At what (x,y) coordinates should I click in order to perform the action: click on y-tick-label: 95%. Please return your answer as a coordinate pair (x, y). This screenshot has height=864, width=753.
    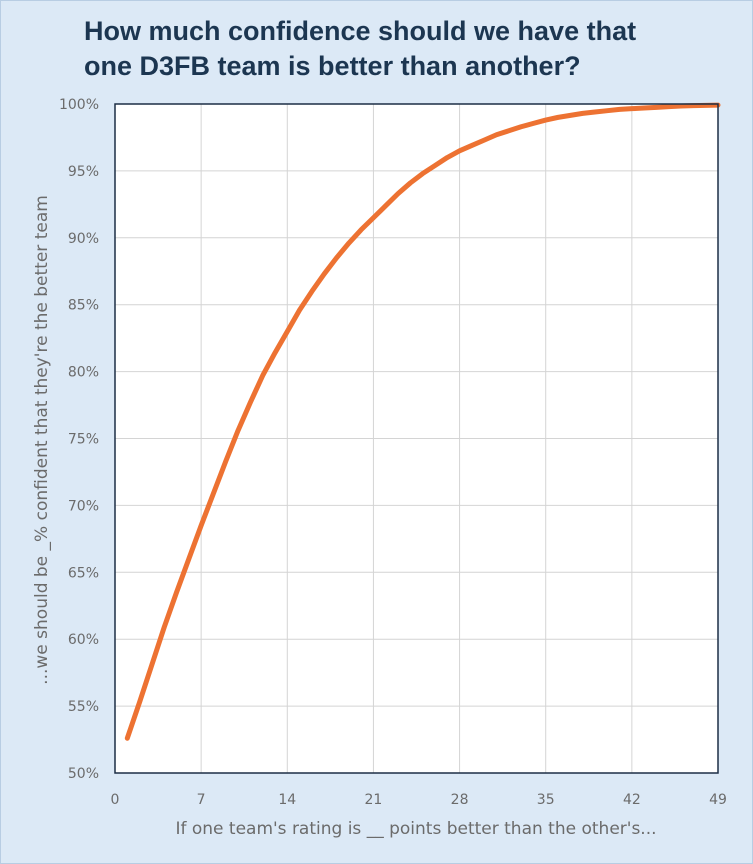
    Looking at the image, I should click on (83, 172).